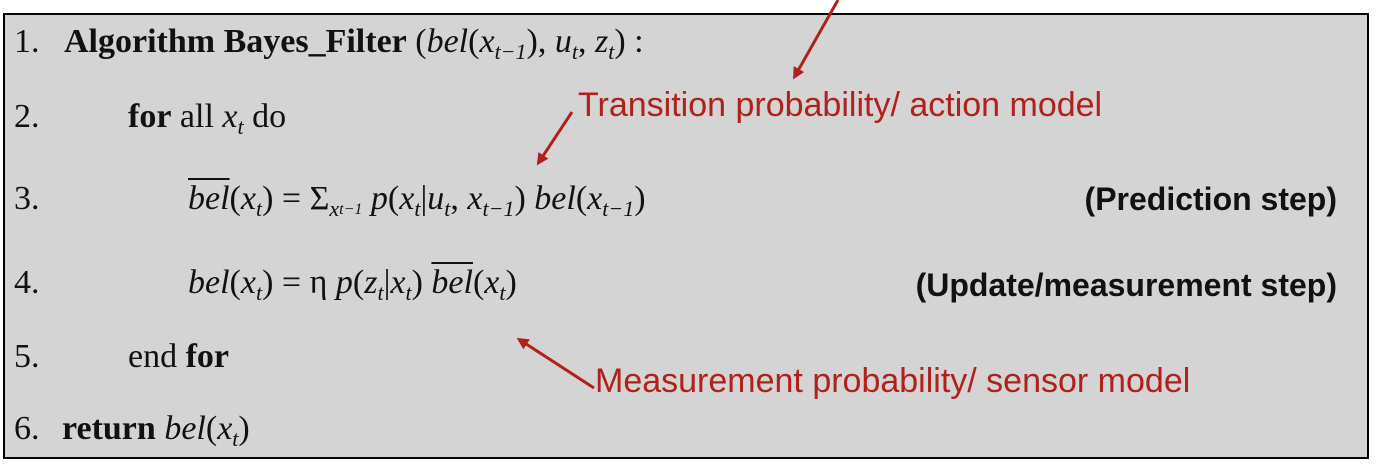  What do you see at coordinates (235, 41) in the screenshot?
I see `algorithm-keyword: Algorithm Bayes_Filter` at bounding box center [235, 41].